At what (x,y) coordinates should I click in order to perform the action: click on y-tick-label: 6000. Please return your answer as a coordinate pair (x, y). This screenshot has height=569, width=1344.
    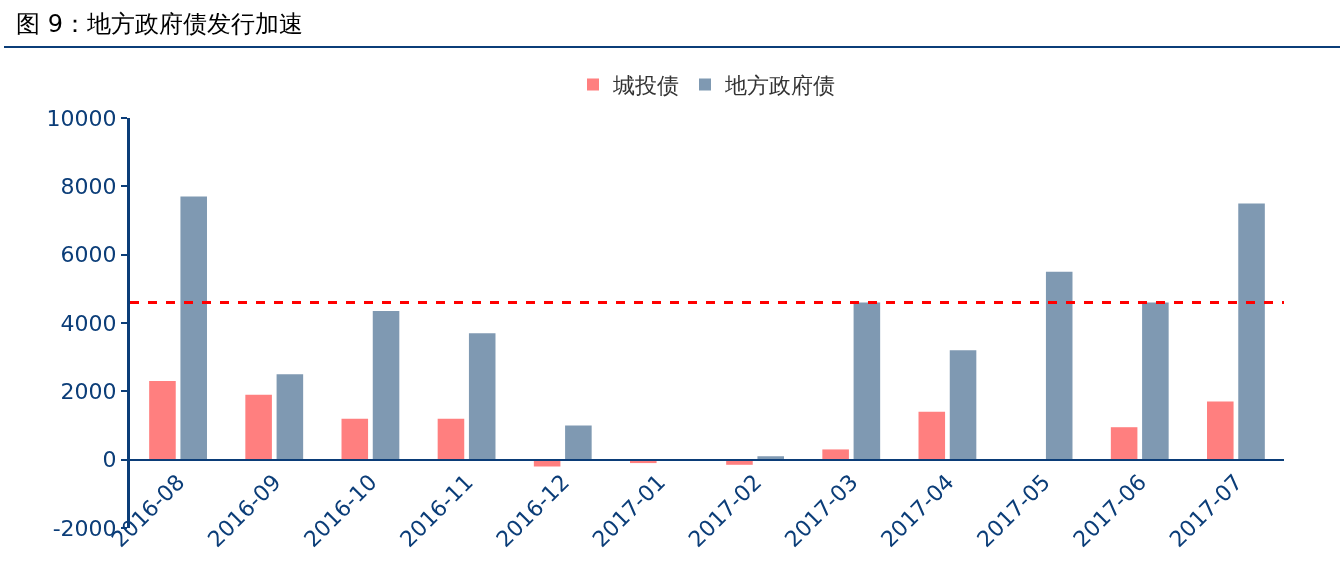
    Looking at the image, I should click on (88, 255).